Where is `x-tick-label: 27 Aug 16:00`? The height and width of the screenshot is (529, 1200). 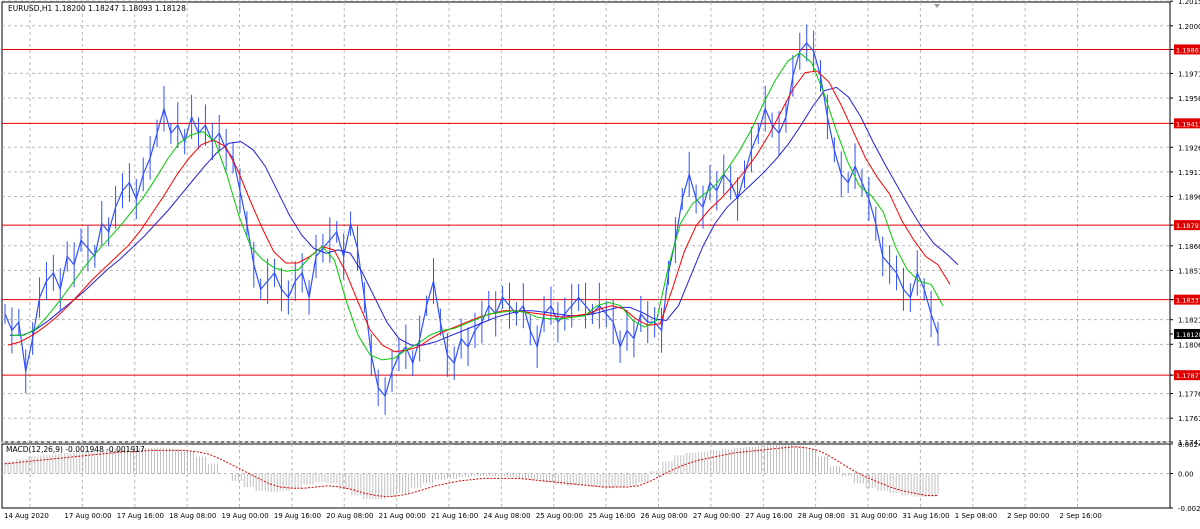
x-tick-label: 27 Aug 16:00 is located at coordinates (768, 516).